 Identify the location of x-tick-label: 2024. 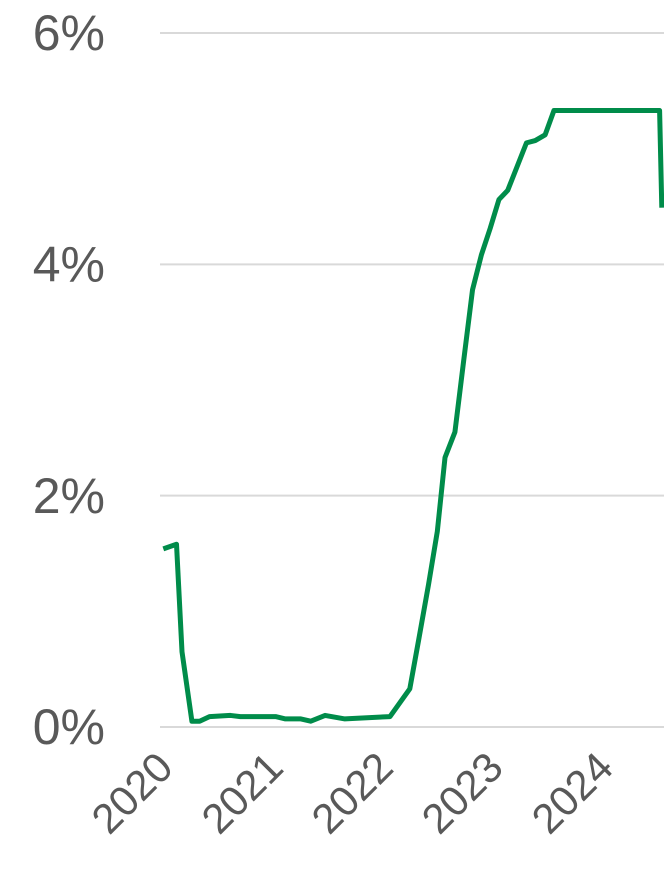
(572, 792).